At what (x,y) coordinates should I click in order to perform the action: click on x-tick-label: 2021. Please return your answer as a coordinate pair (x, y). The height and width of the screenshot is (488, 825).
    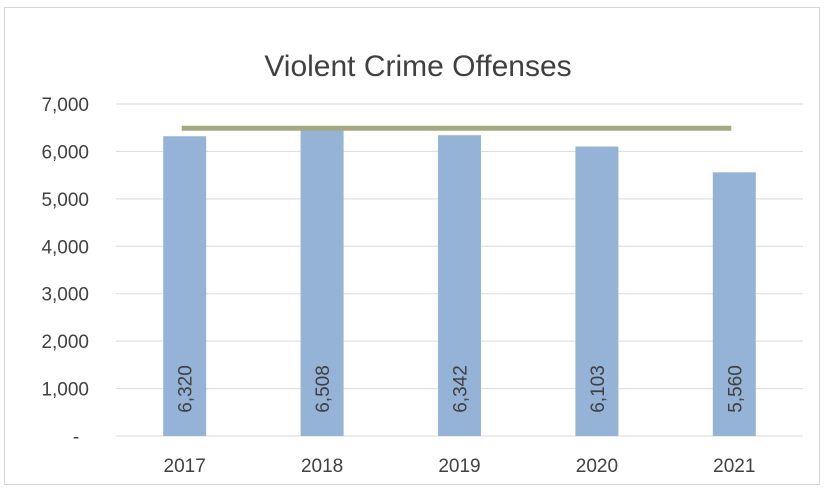
    Looking at the image, I should click on (734, 466).